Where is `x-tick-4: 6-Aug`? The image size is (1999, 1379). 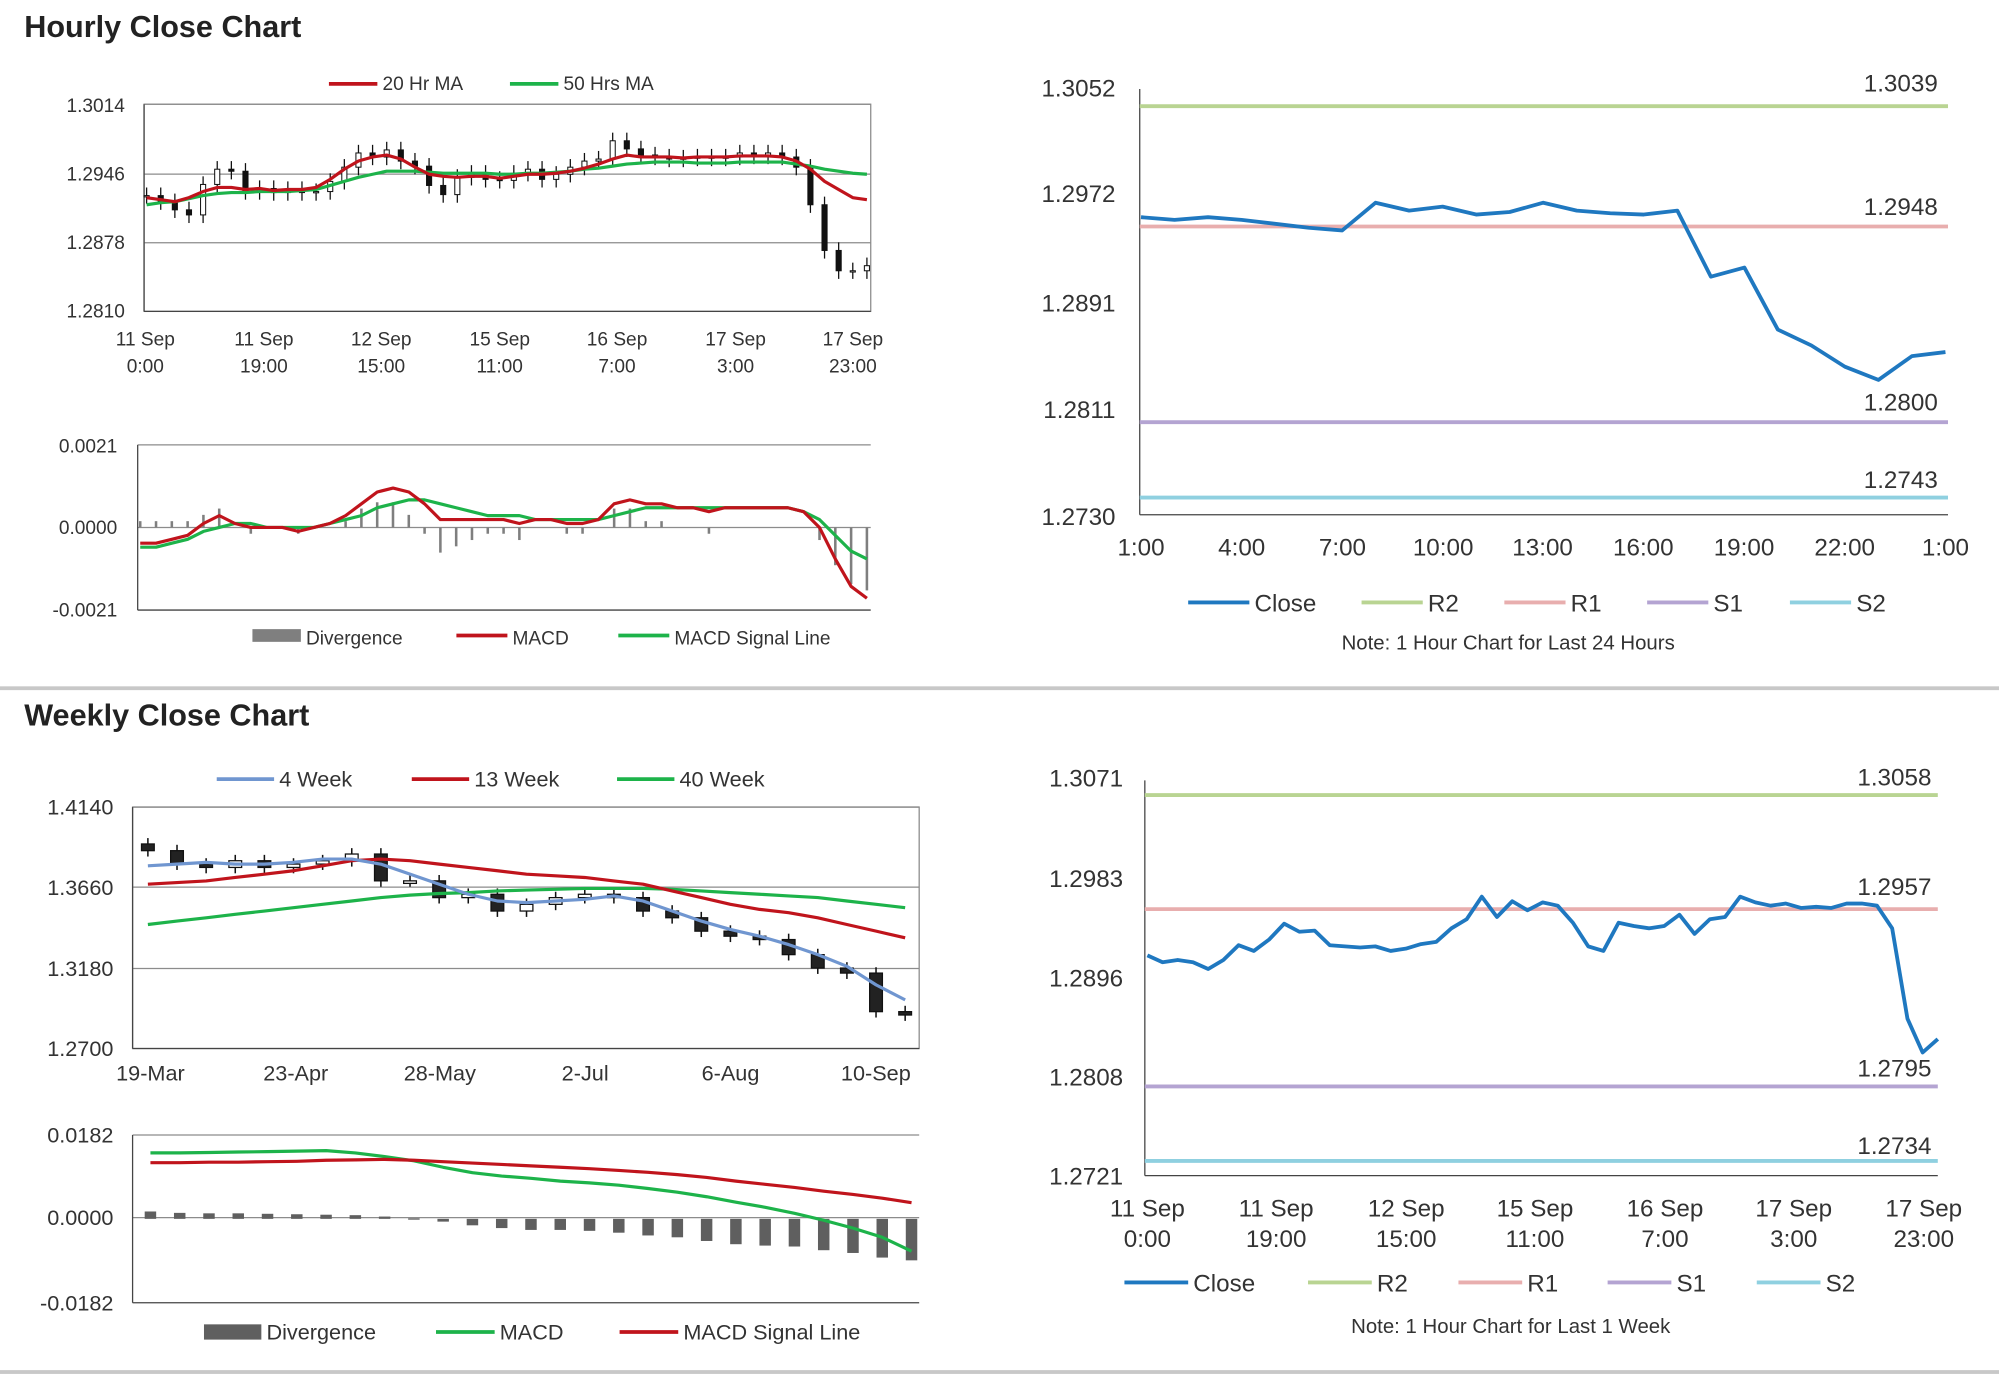
x-tick-4: 6-Aug is located at coordinates (731, 1072).